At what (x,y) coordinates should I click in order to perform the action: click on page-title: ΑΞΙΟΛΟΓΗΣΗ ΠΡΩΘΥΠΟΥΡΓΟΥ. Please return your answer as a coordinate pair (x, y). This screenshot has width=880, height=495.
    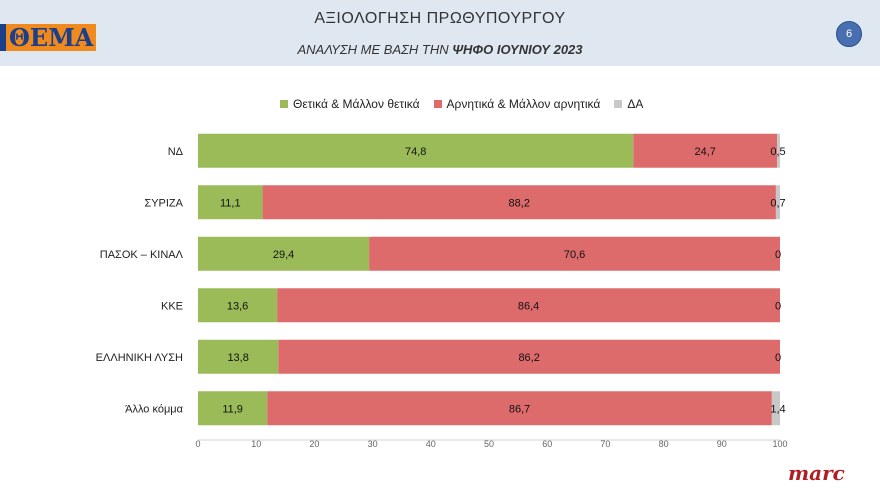
    Looking at the image, I should click on (440, 18).